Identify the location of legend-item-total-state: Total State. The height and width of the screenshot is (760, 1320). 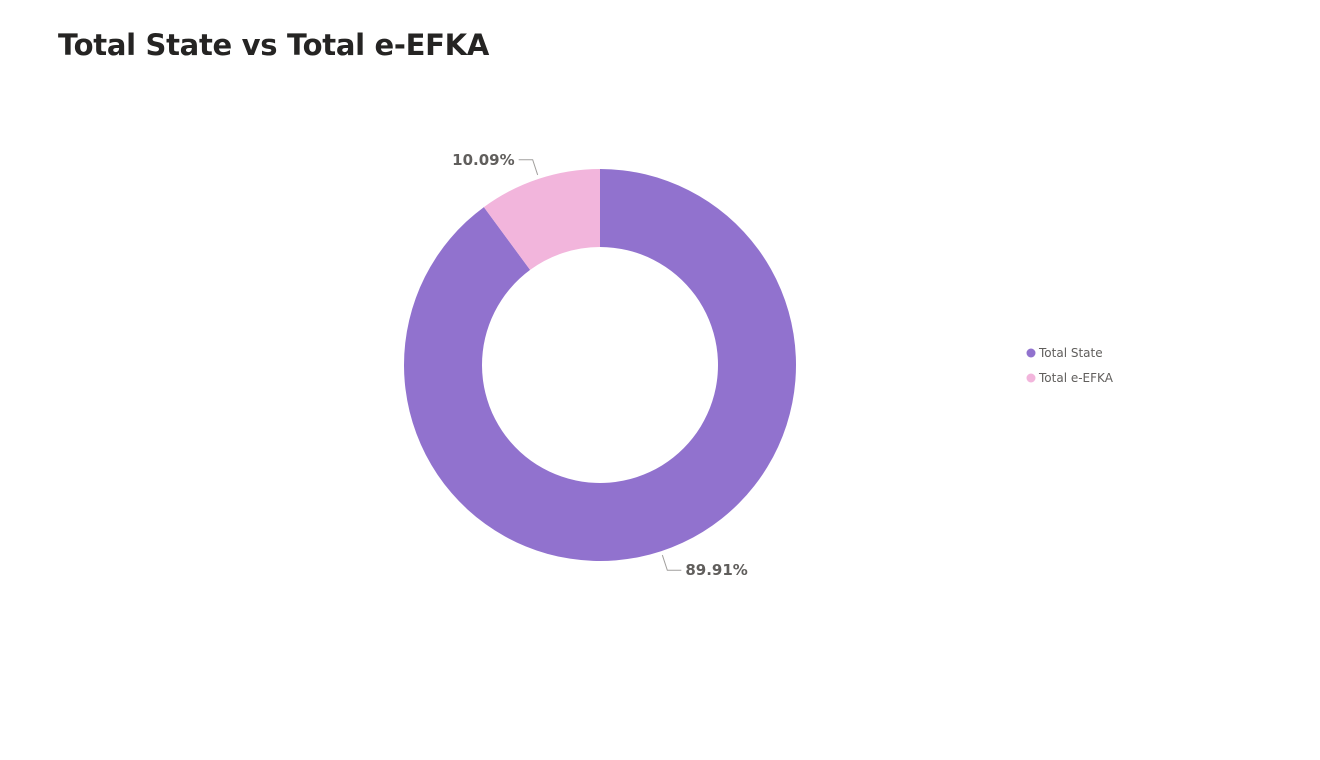
(1064, 353).